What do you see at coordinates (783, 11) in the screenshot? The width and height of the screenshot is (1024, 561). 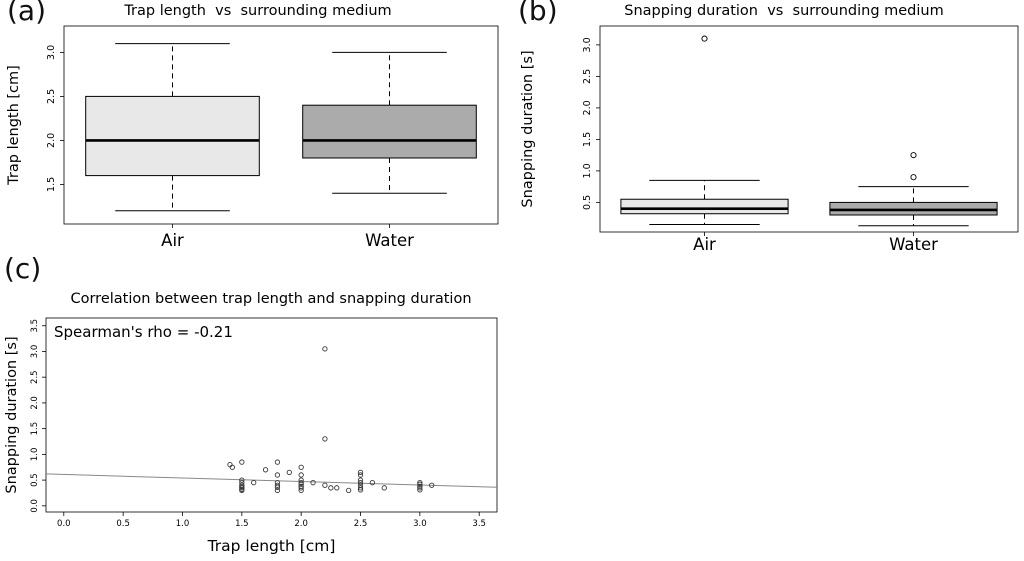 I see `svg-text:Snapping duration vs surroun: Snapping duration vs surrounding medium` at bounding box center [783, 11].